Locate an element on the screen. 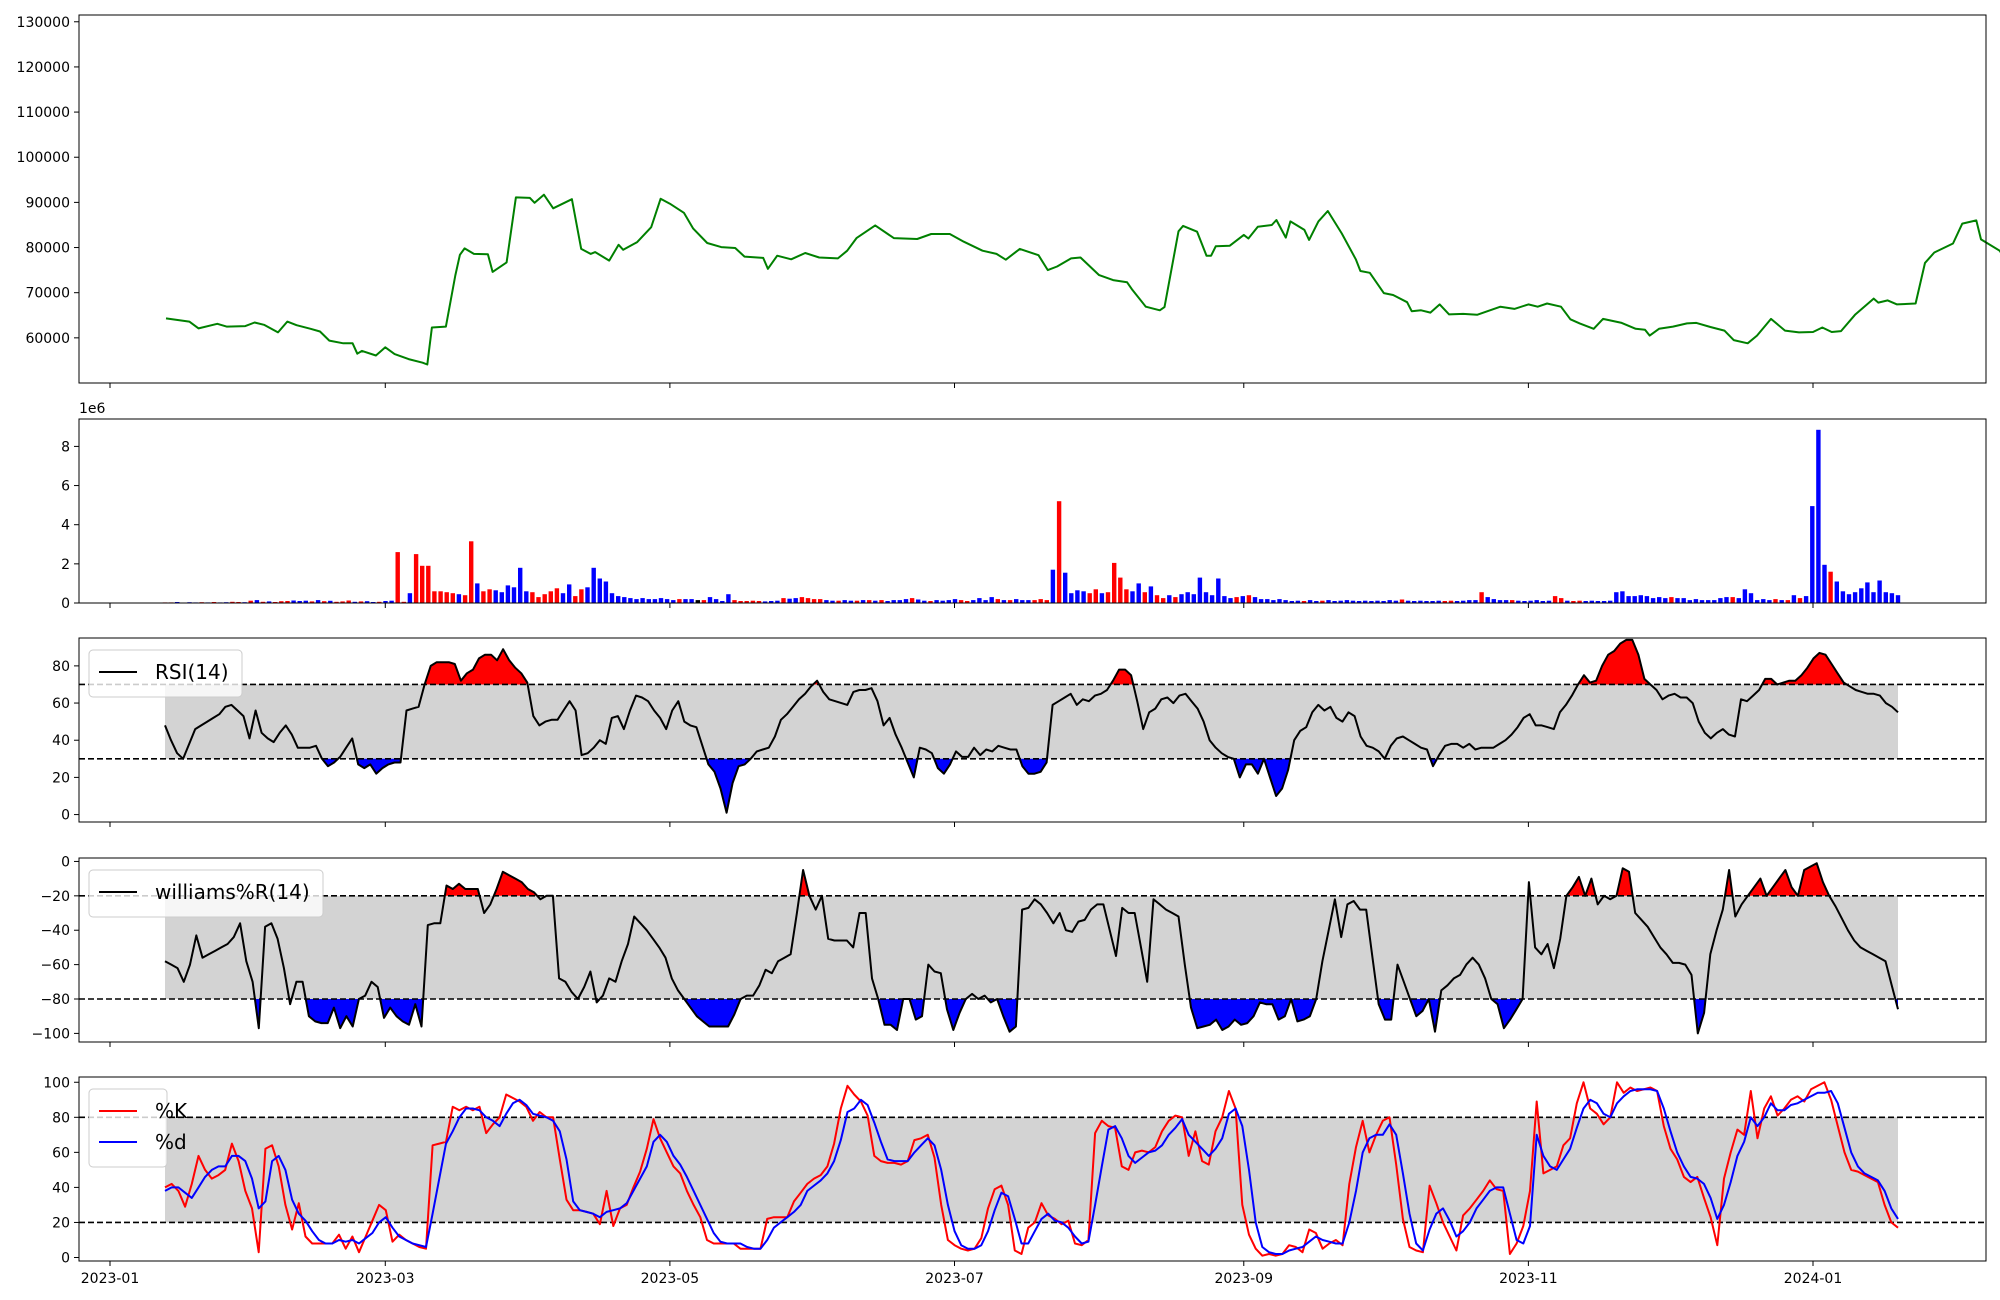 The image size is (2000, 1300). y-tick-label: 60 is located at coordinates (61, 1153).